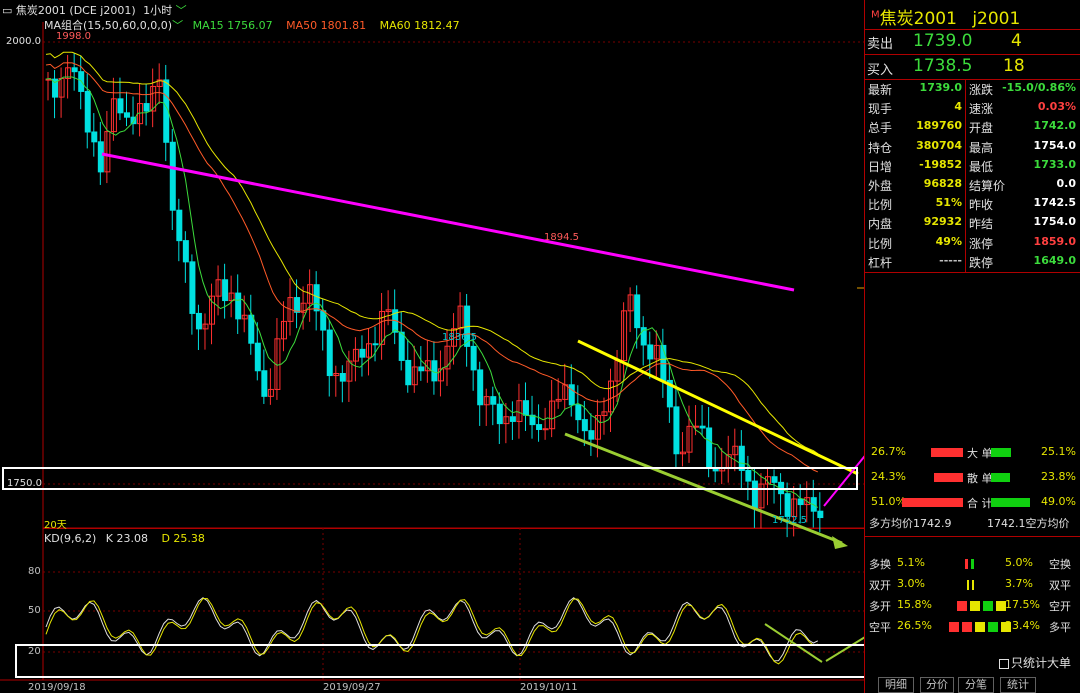 The image size is (1080, 693). What do you see at coordinates (980, 503) in the screenshot?
I see `order-label: 合 计` at bounding box center [980, 503].